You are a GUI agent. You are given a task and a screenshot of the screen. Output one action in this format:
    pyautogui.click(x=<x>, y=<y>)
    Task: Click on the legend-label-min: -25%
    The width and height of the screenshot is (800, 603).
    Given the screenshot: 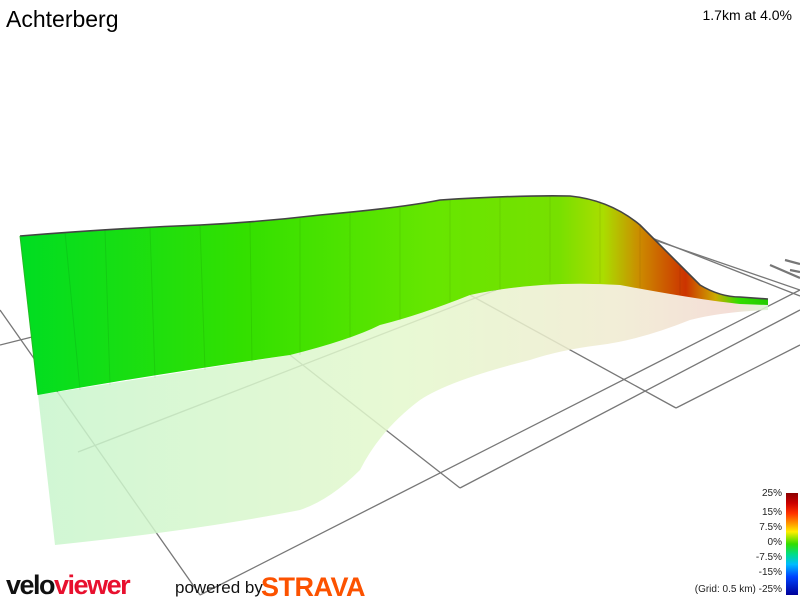 What is the action you would take?
    pyautogui.click(x=770, y=589)
    